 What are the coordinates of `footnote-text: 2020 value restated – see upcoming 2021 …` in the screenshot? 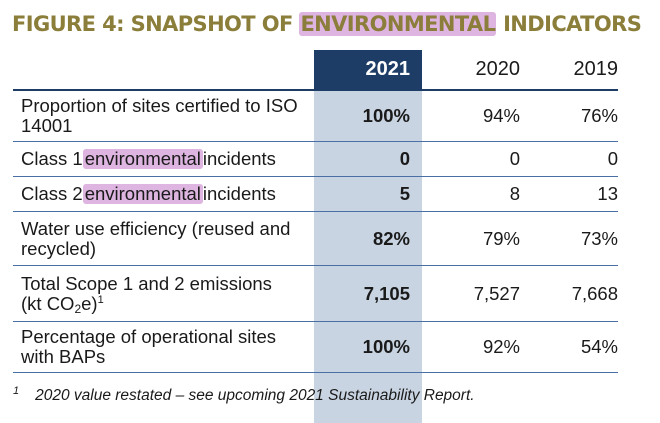 It's located at (254, 395).